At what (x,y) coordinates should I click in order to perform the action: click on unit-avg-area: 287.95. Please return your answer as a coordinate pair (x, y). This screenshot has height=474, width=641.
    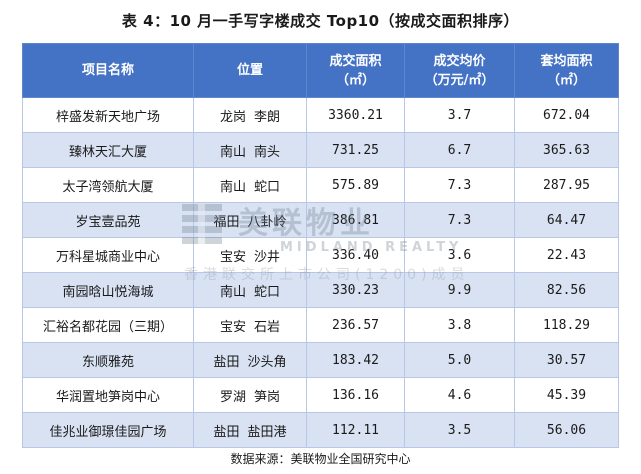
    Looking at the image, I should click on (566, 185).